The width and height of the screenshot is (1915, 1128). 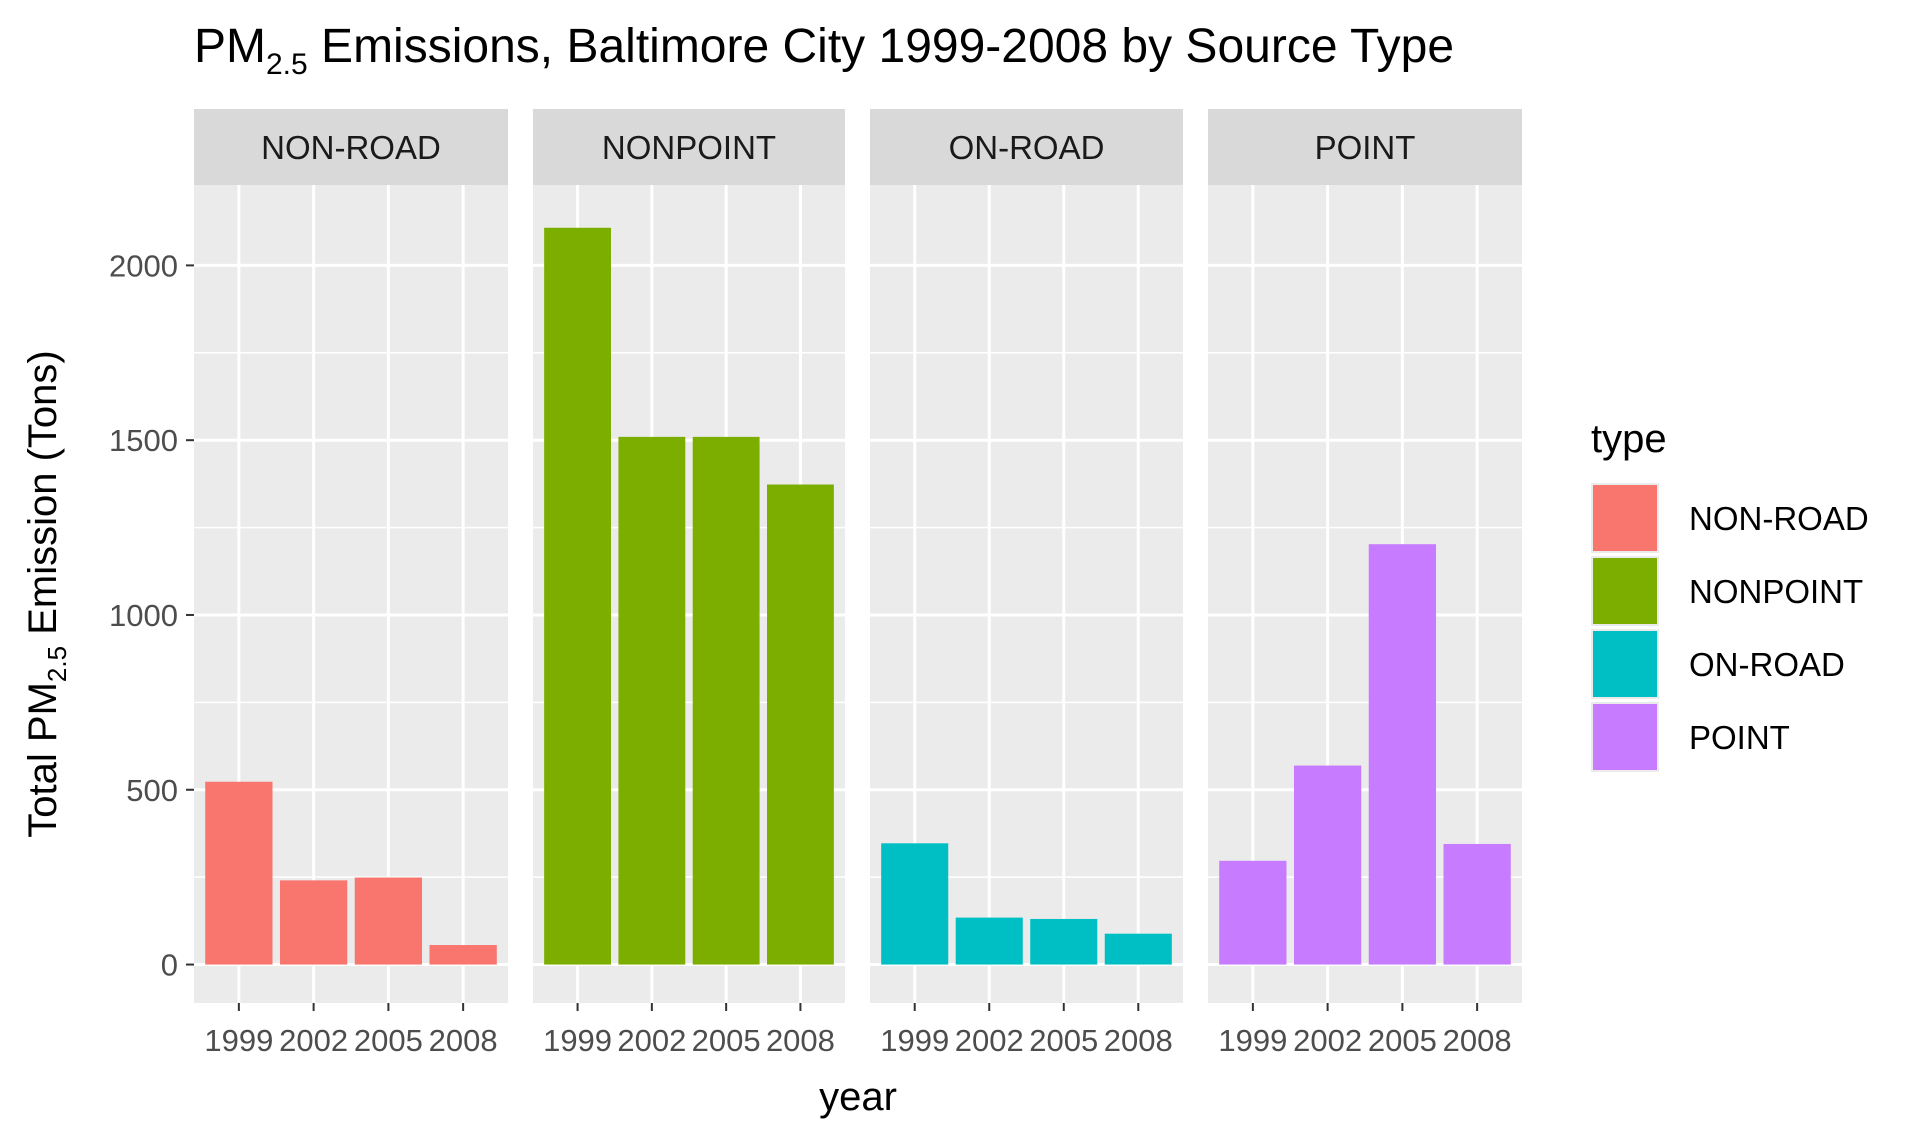 What do you see at coordinates (1779, 518) in the screenshot?
I see `legend-label: NON-ROAD` at bounding box center [1779, 518].